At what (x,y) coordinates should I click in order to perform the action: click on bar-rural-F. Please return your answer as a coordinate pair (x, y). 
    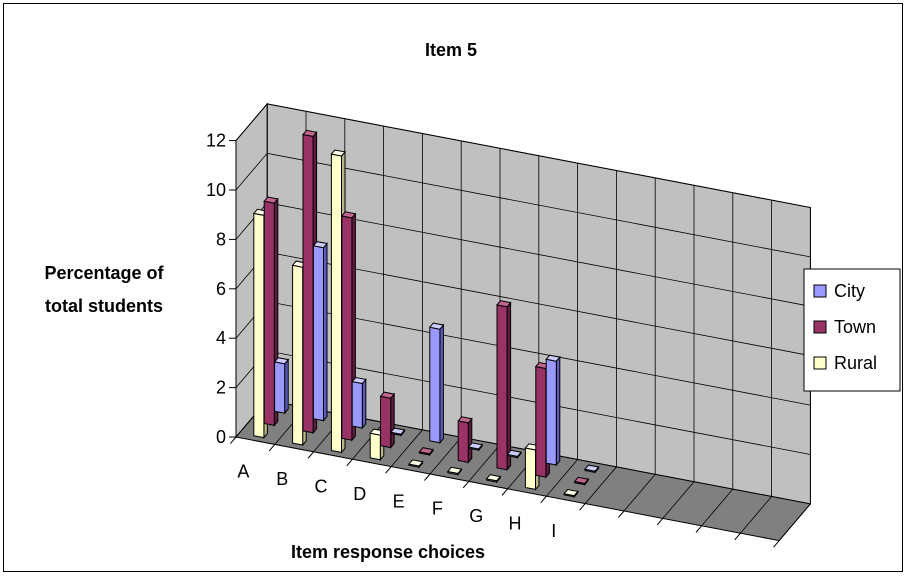
    Looking at the image, I should click on (454, 471).